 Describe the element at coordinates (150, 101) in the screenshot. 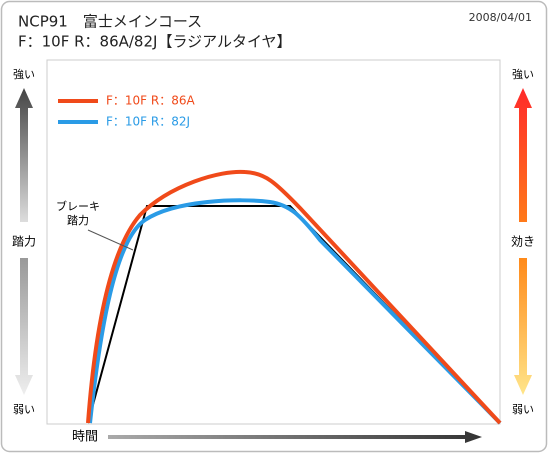

I see `legend-label: F：10F R：86A` at that location.